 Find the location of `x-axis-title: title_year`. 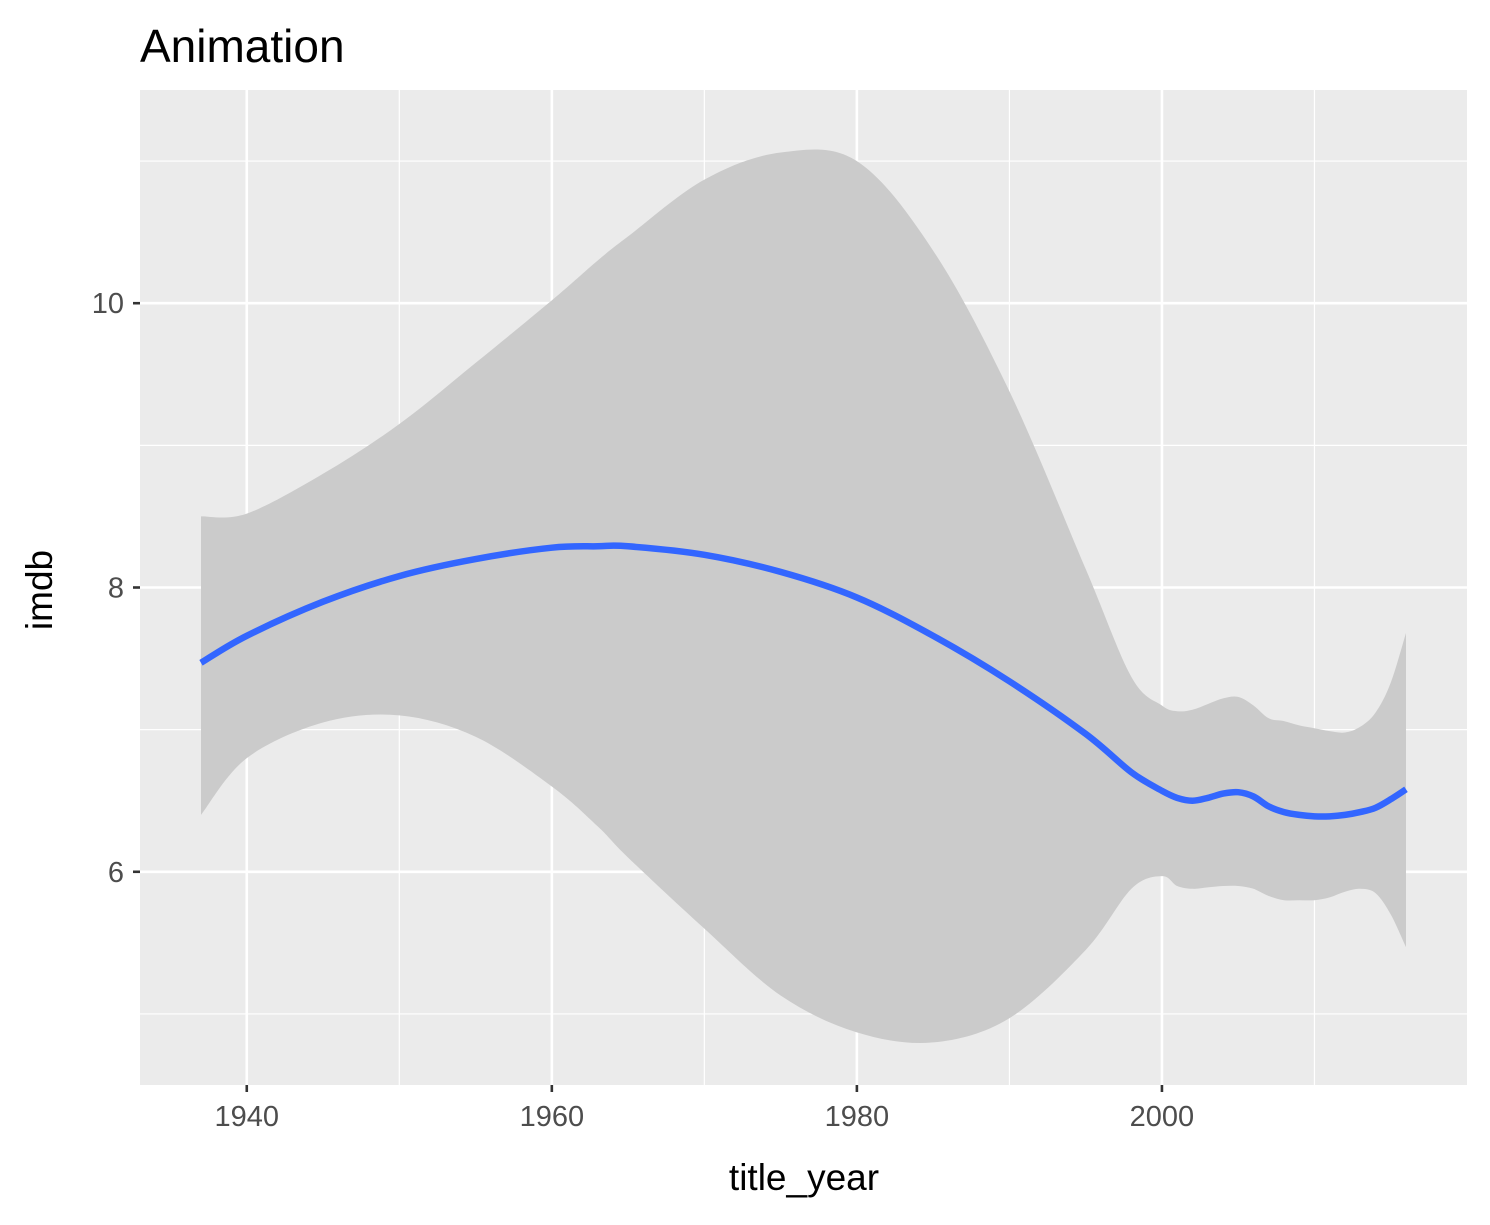

x-axis-title: title_year is located at coordinates (804, 1177).